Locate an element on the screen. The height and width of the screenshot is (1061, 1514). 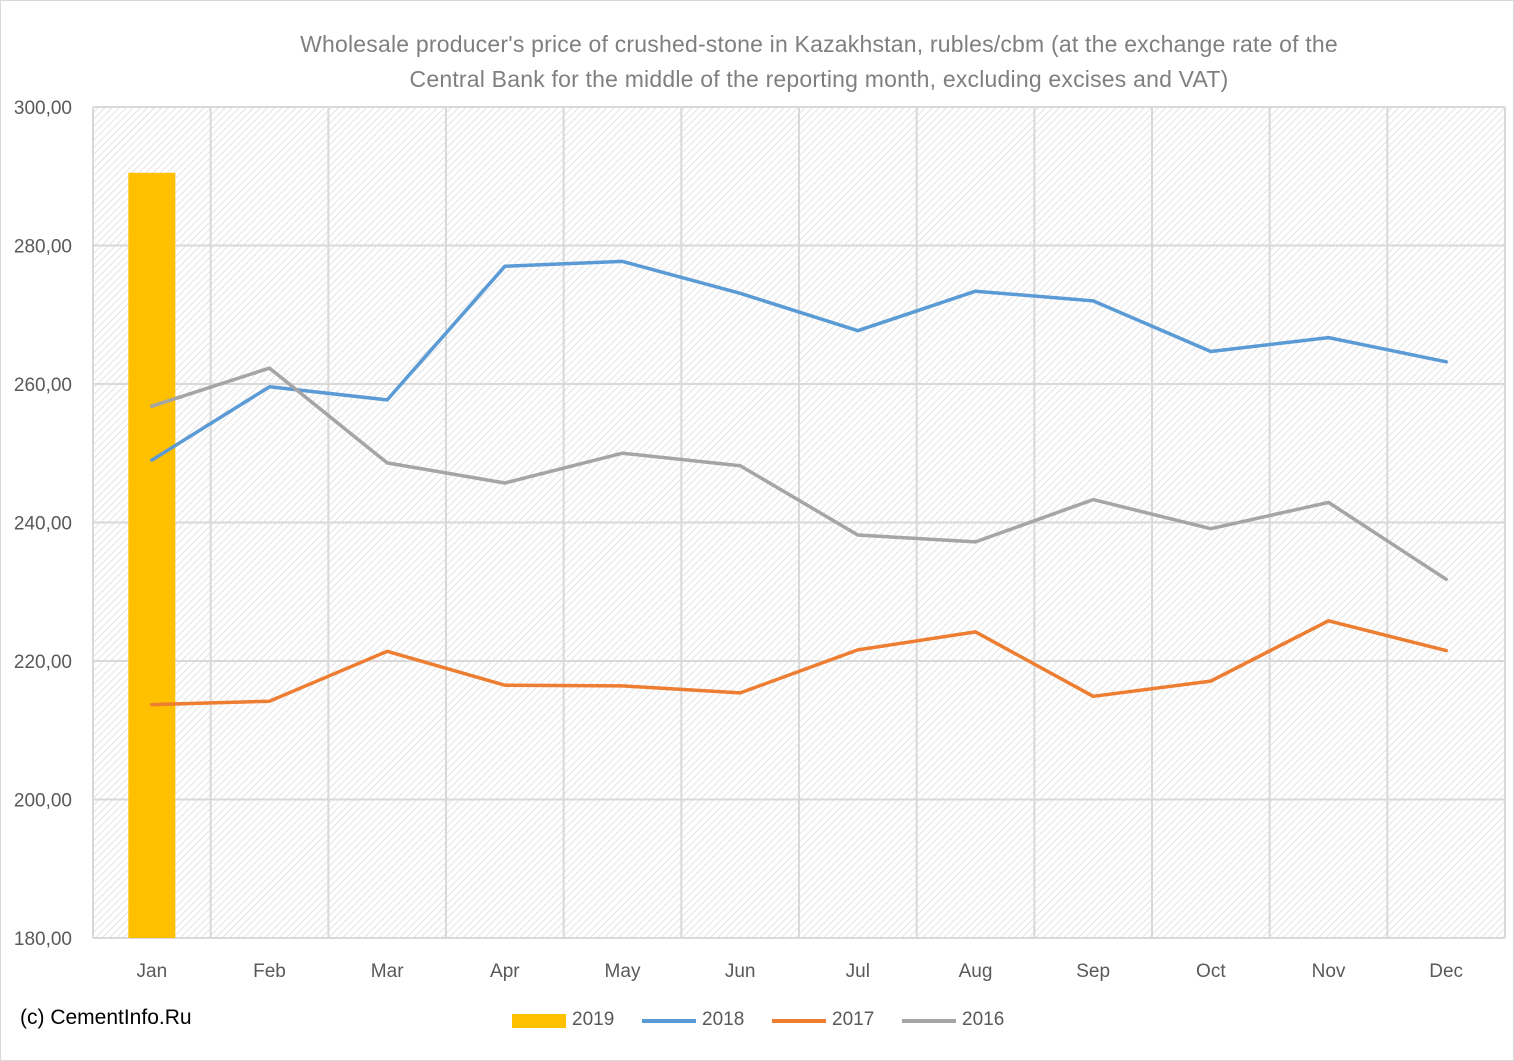
legend-item-2018: 2018 is located at coordinates (704, 1021).